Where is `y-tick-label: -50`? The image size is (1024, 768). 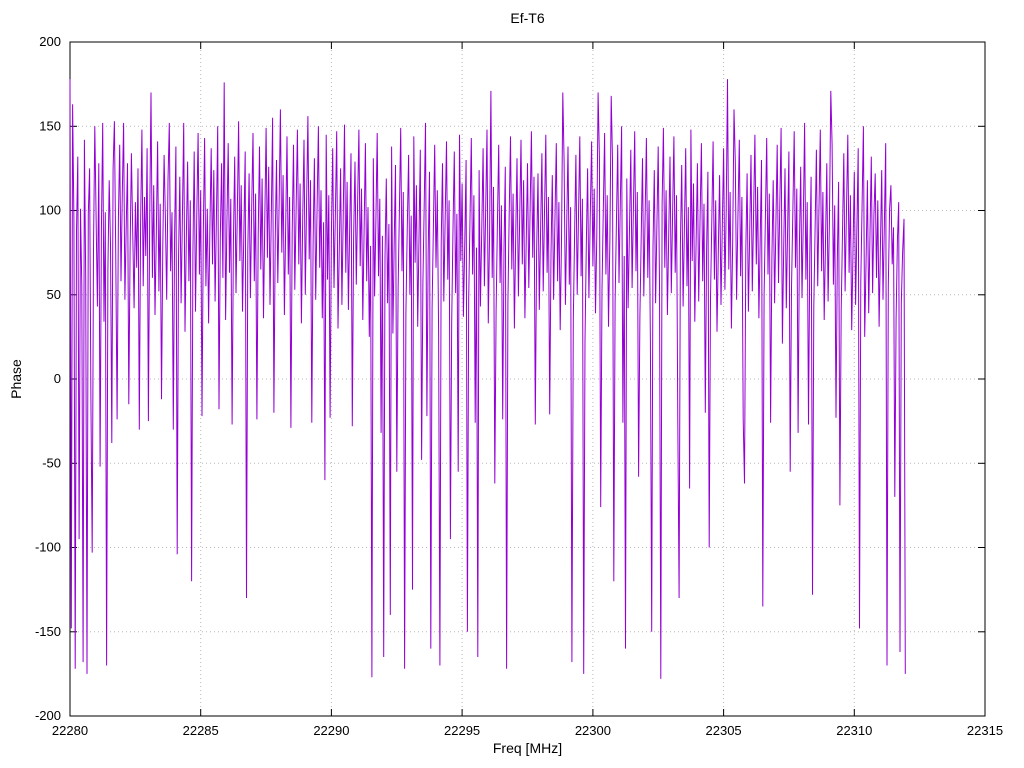 y-tick-label: -50 is located at coordinates (51, 462).